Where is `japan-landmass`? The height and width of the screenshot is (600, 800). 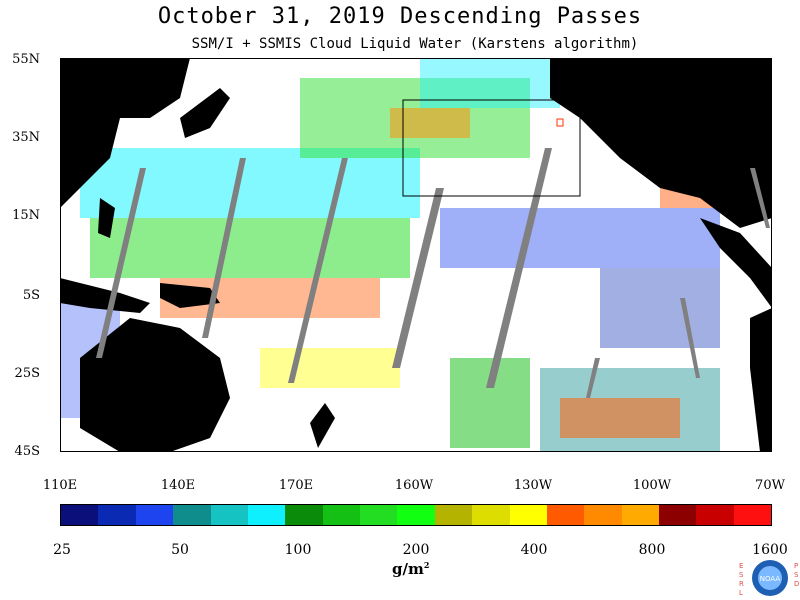
japan-landmass is located at coordinates (205, 113).